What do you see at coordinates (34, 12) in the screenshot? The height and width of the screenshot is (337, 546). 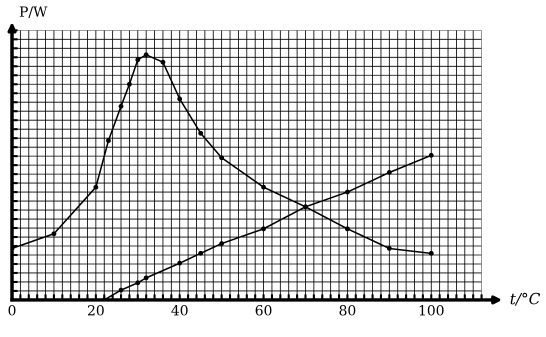 I see `y-axis-title: P/W` at bounding box center [34, 12].